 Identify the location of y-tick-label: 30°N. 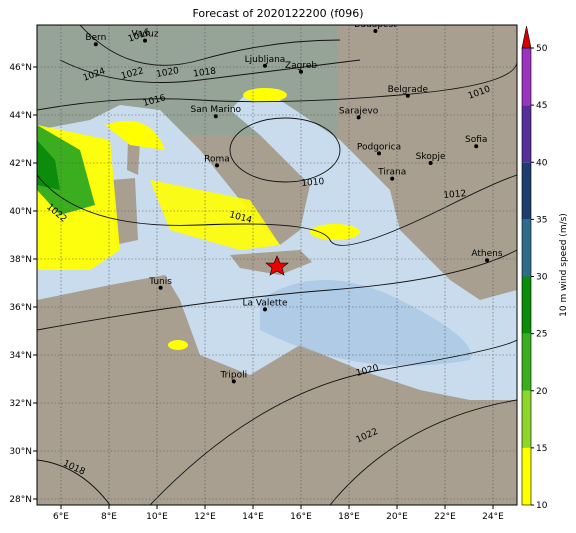
(20, 452).